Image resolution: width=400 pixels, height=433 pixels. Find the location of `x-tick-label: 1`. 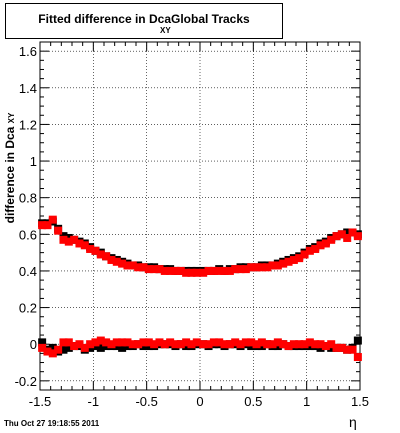

x-tick-label: 1 is located at coordinates (306, 401).